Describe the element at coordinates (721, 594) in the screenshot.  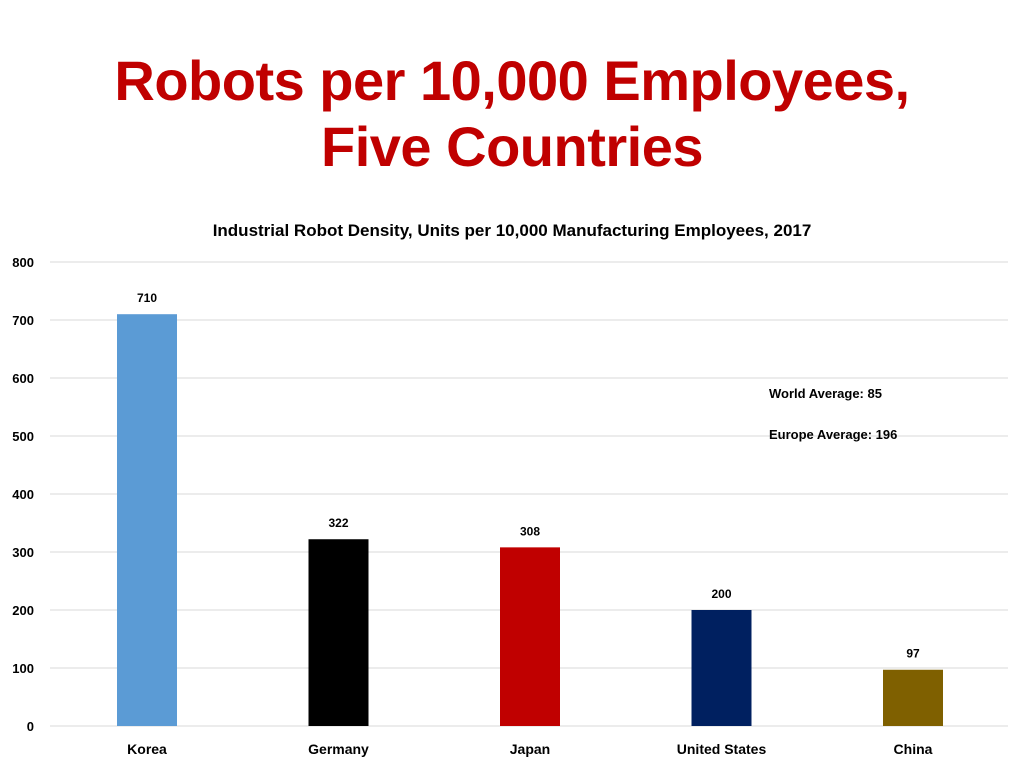
I see `data-label: 200` at that location.